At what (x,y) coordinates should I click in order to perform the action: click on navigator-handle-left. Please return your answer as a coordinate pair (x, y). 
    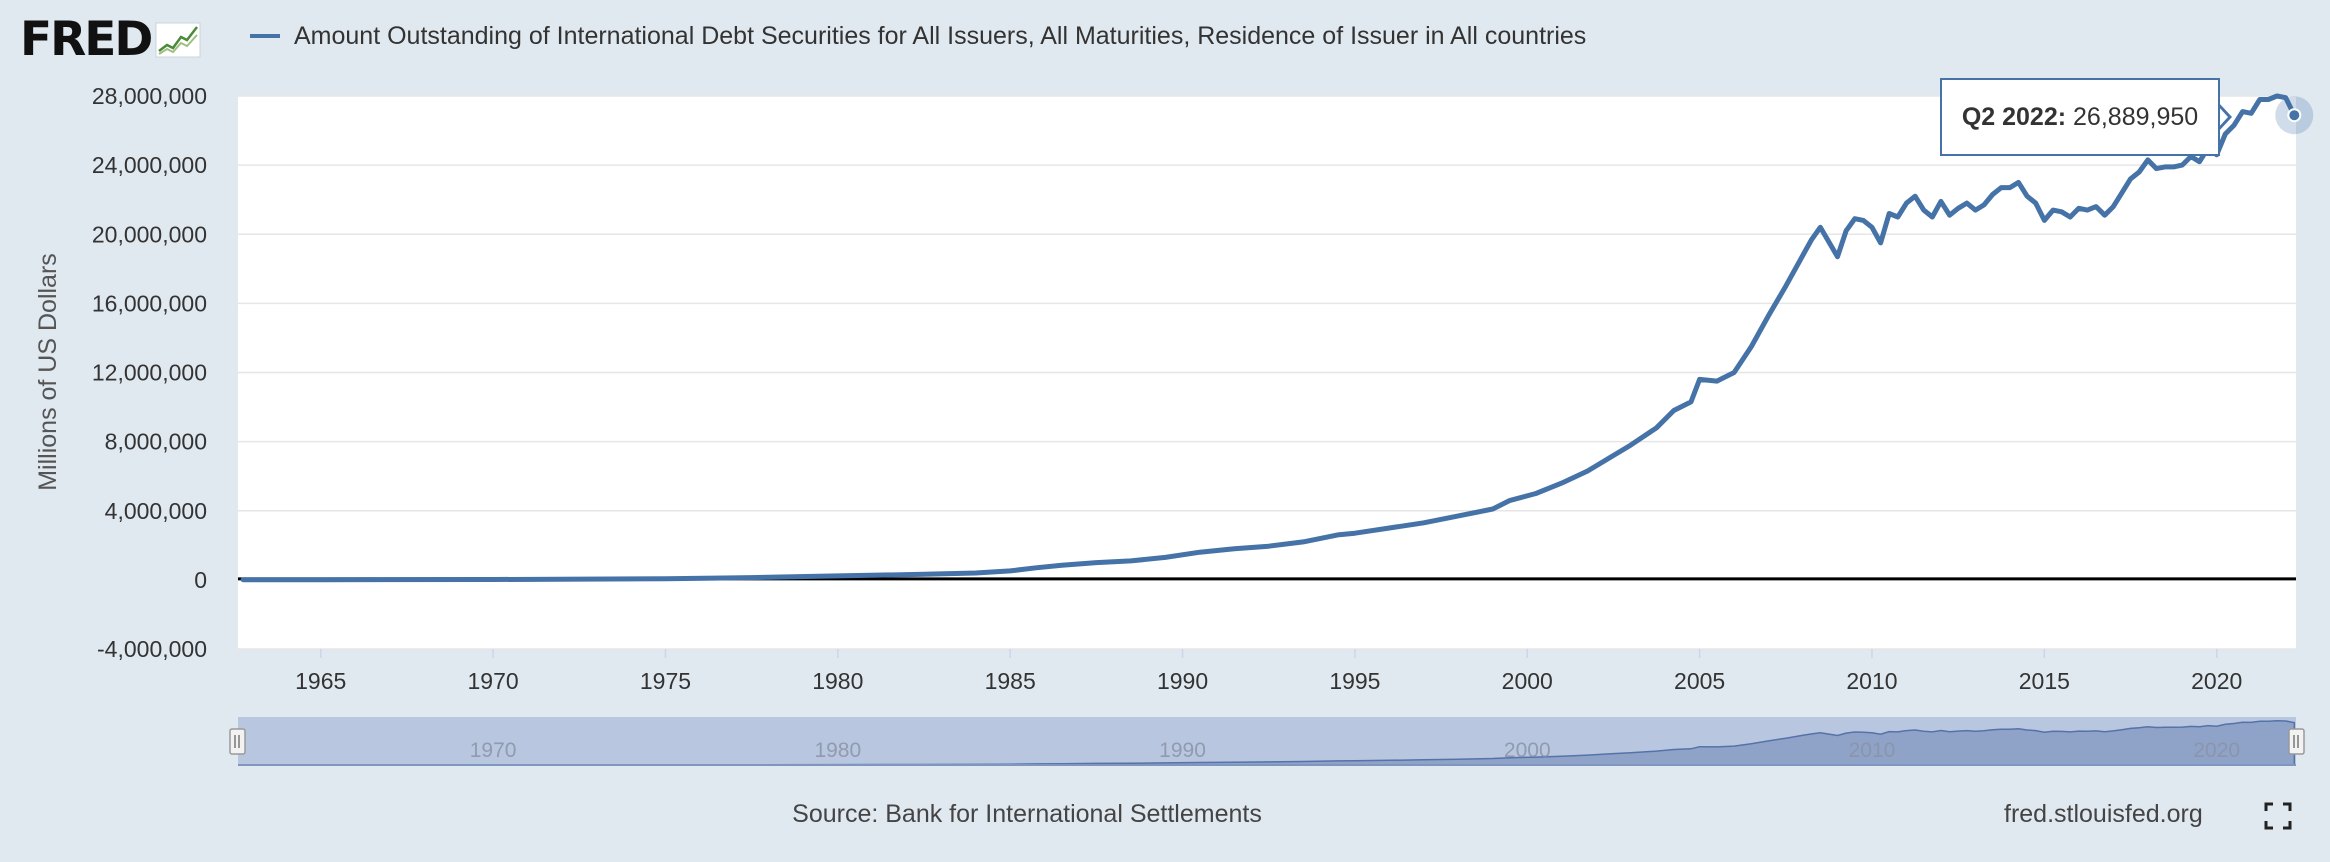
    Looking at the image, I should click on (237, 741).